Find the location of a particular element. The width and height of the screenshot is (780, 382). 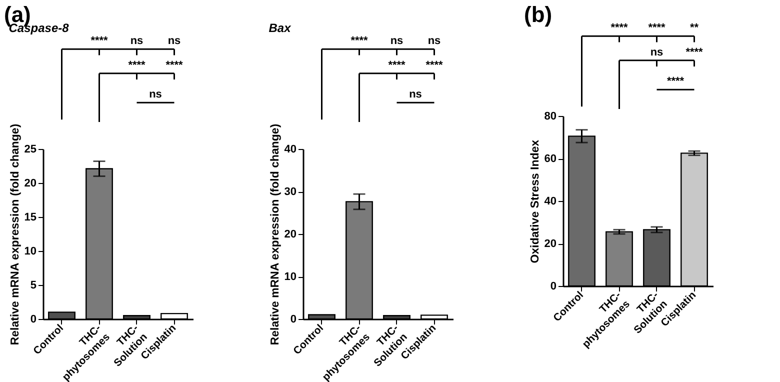

y-tick-label: 80 is located at coordinates (550, 116).